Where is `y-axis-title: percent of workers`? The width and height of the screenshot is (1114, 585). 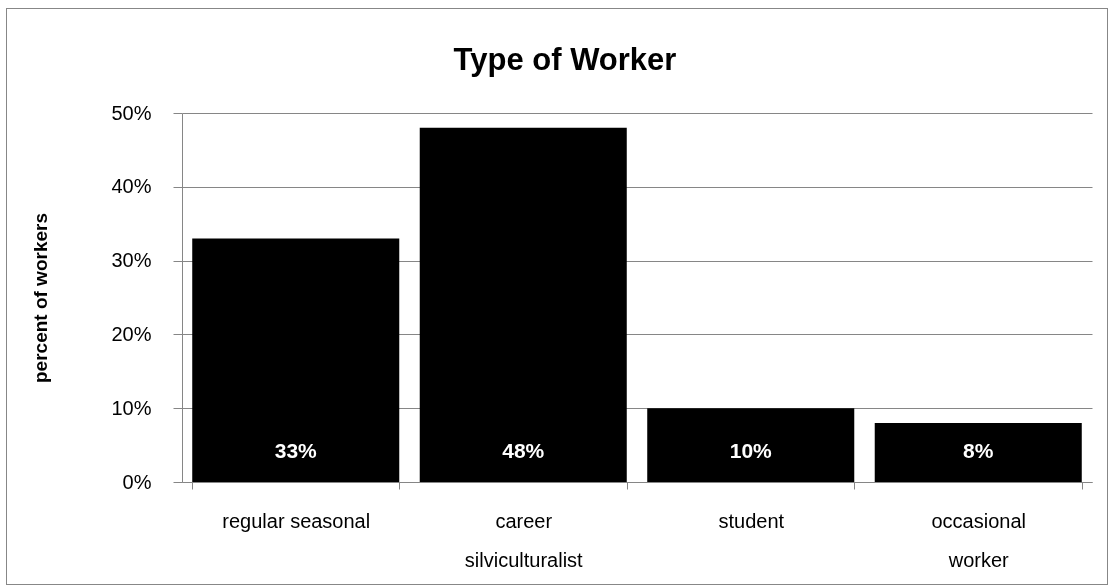
y-axis-title: percent of workers is located at coordinates (41, 298).